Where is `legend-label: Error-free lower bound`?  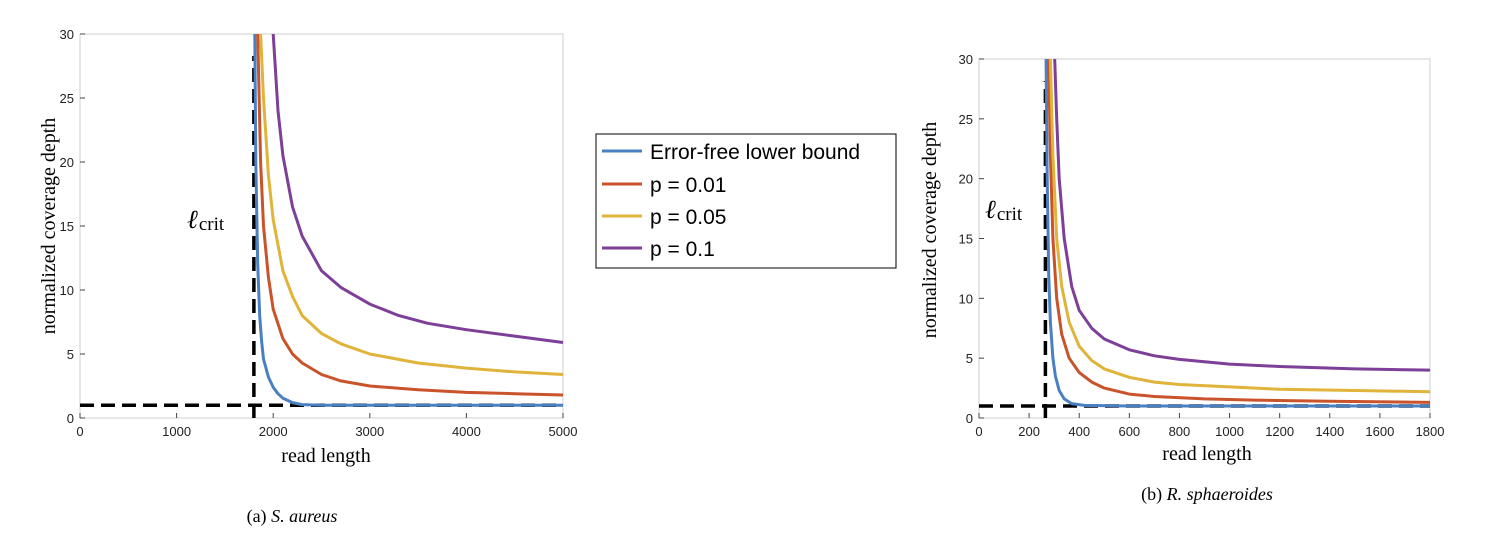
legend-label: Error-free lower bound is located at coordinates (755, 152).